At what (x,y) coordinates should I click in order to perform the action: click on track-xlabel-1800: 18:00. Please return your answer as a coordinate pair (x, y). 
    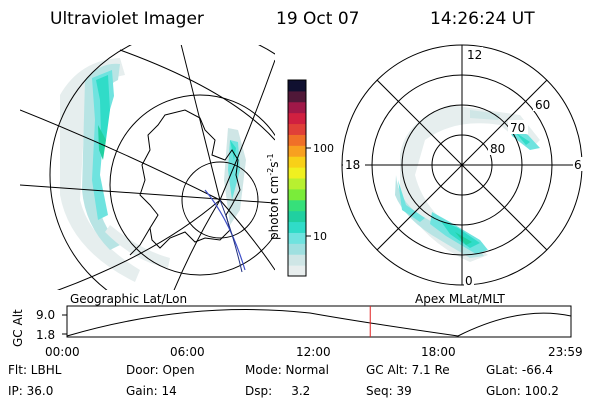
    Looking at the image, I should click on (438, 352).